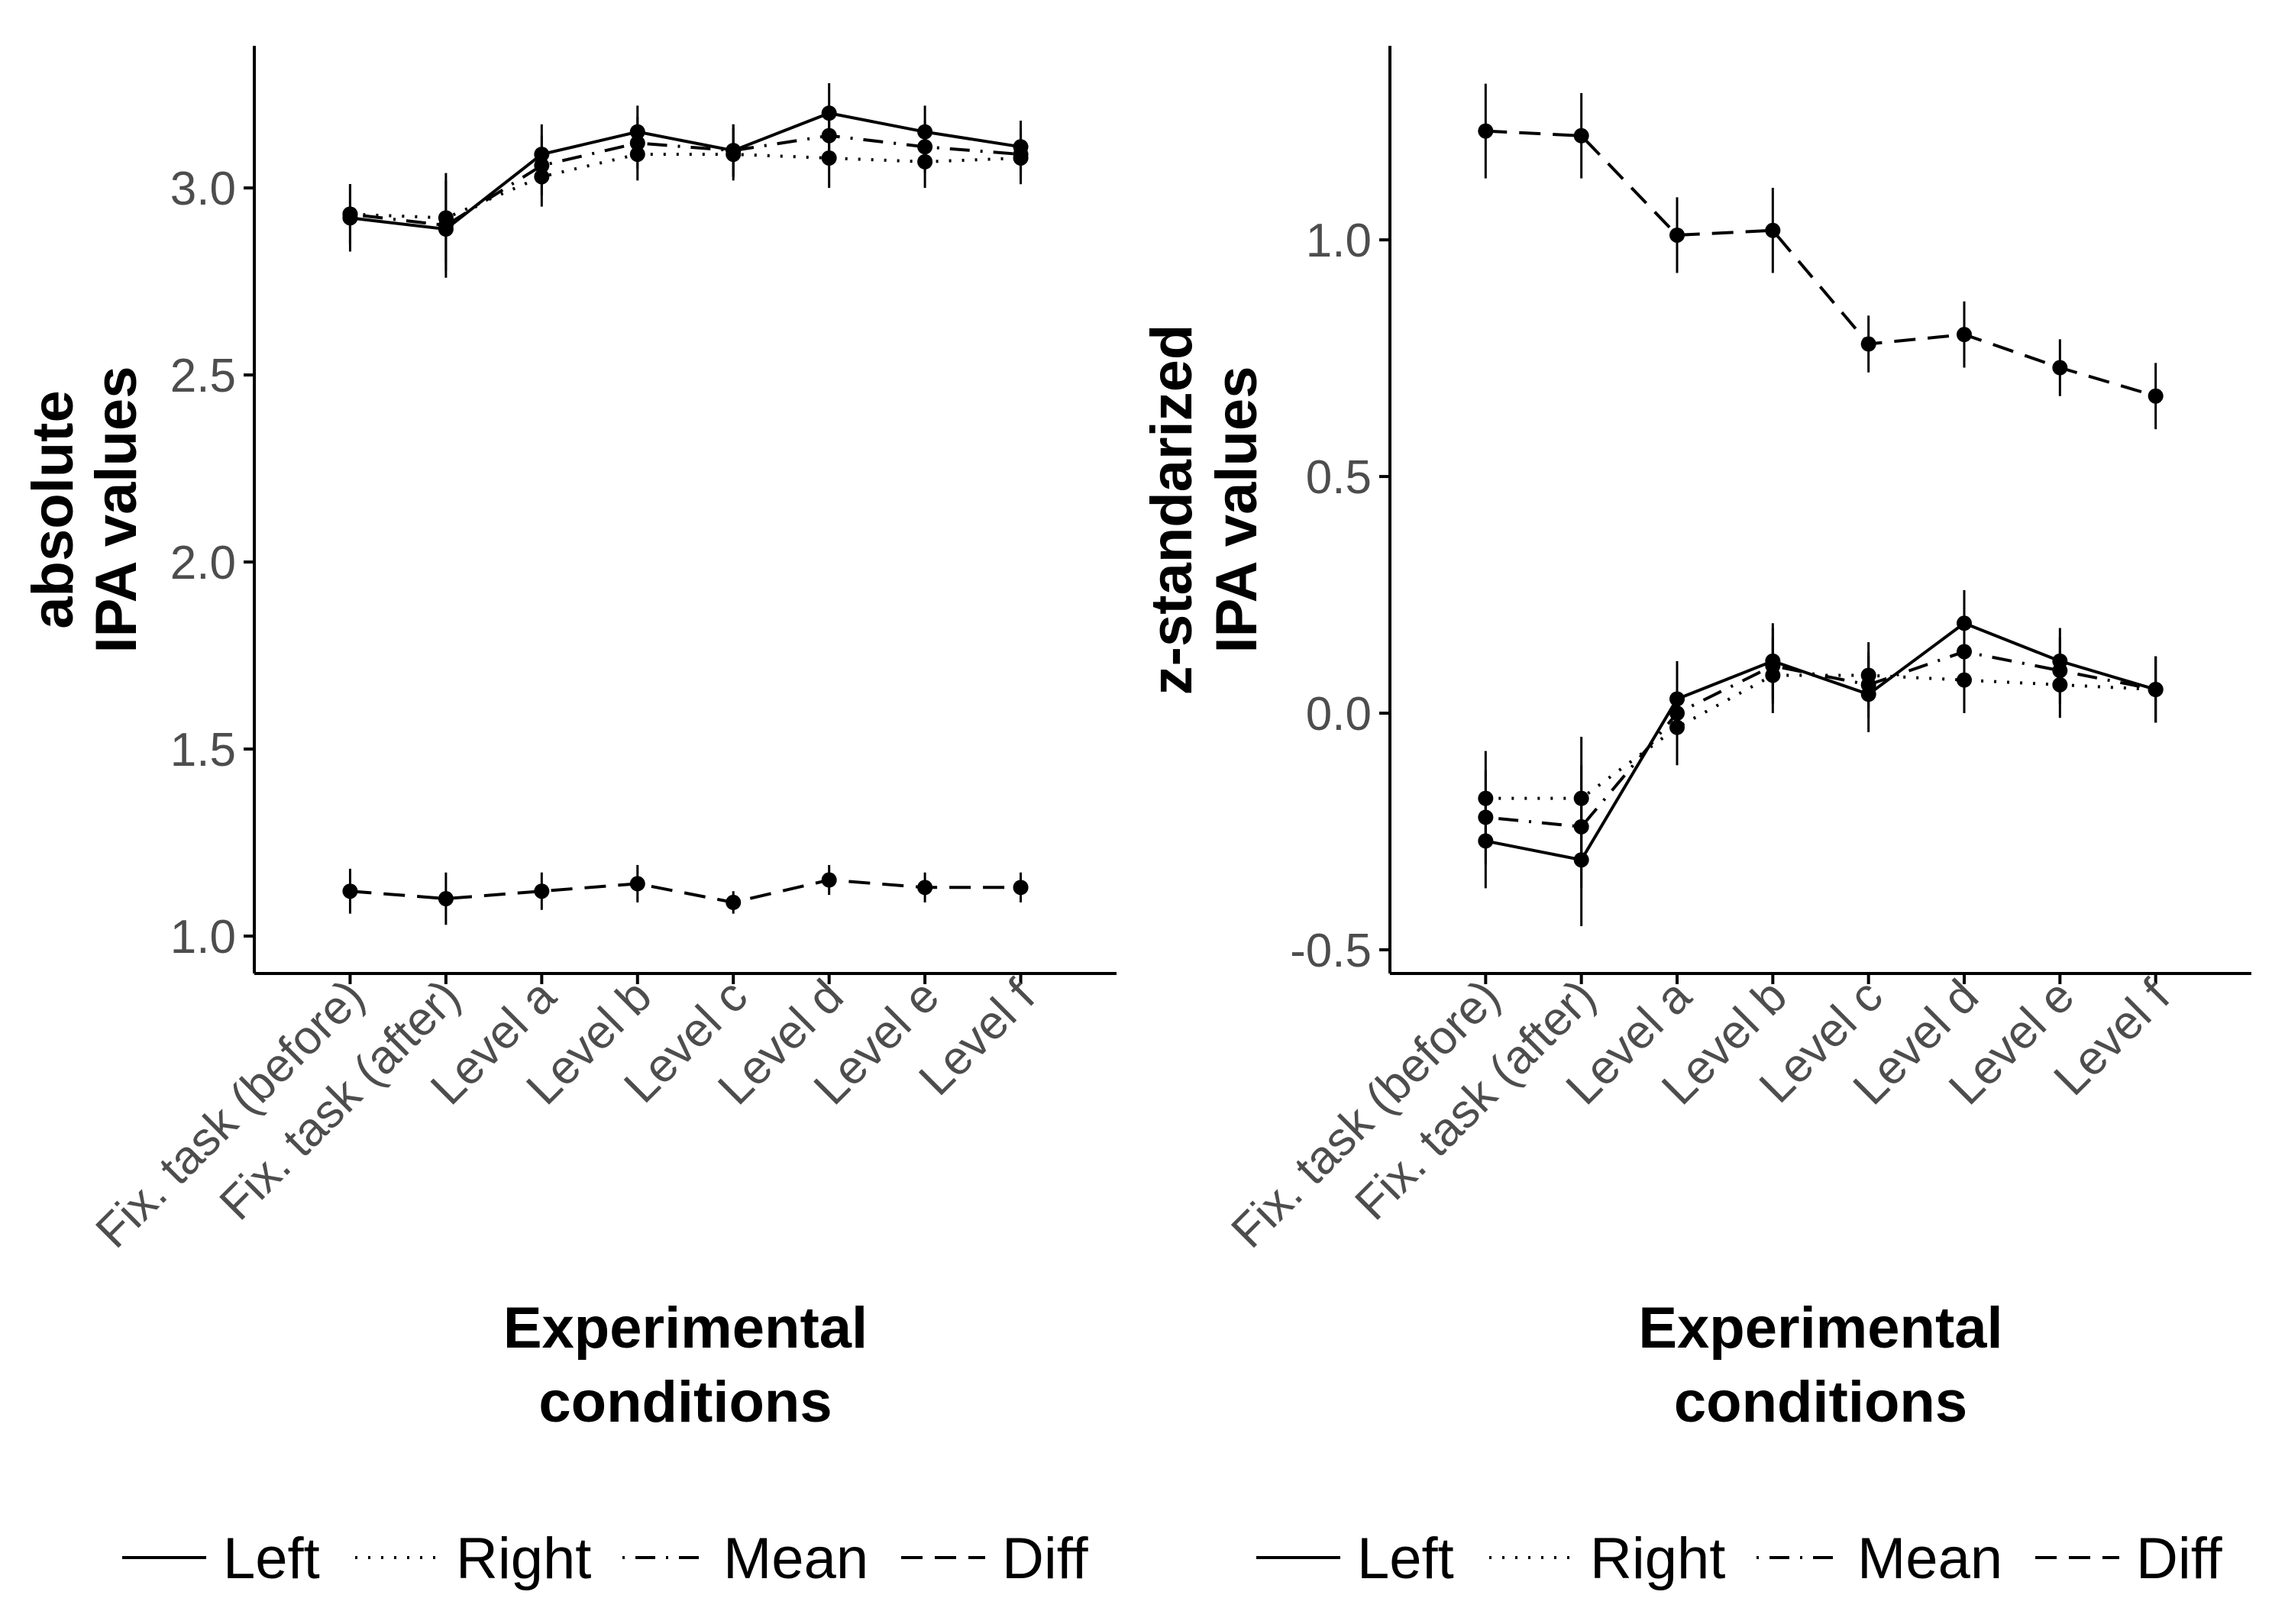 The width and height of the screenshot is (2272, 1624). Describe the element at coordinates (1820, 736) in the screenshot. I see `series-line-right` at that location.